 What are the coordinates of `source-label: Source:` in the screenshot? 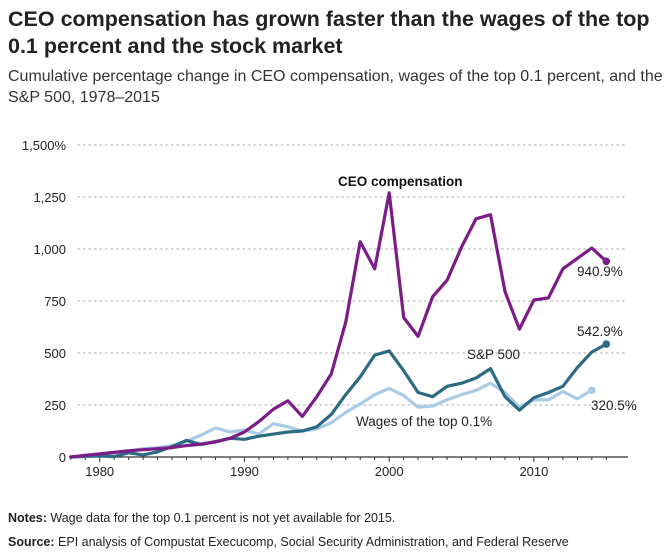 It's located at (31, 542).